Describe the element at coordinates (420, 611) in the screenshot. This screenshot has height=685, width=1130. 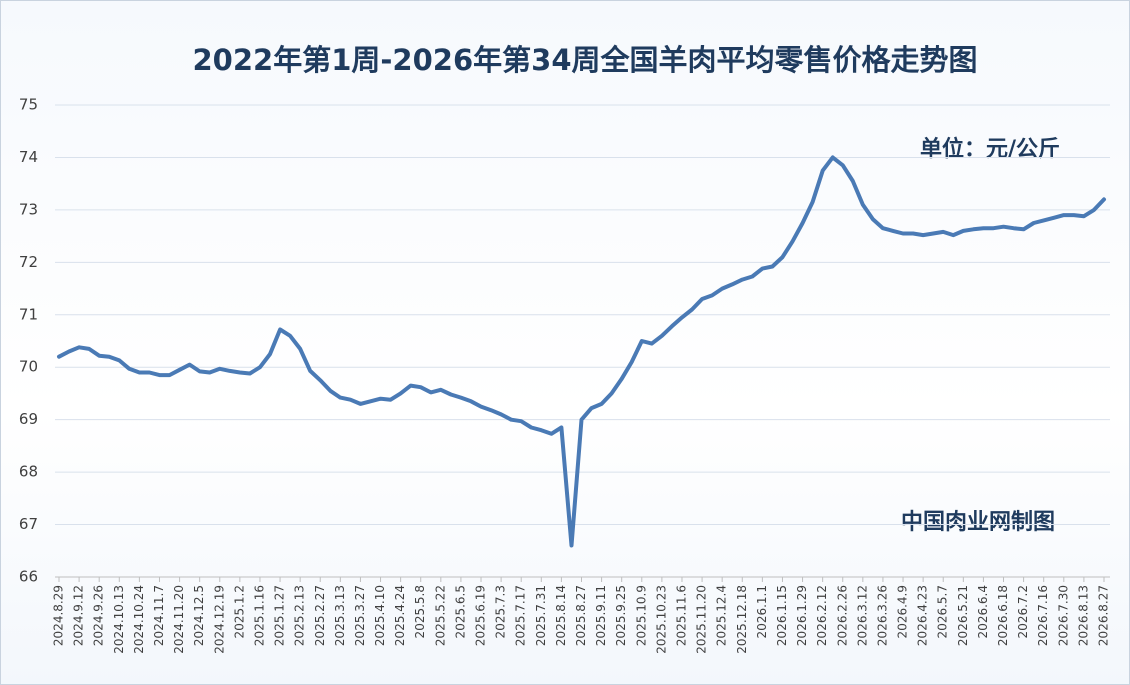
I see `x-tick-label: 2025.5.8` at that location.